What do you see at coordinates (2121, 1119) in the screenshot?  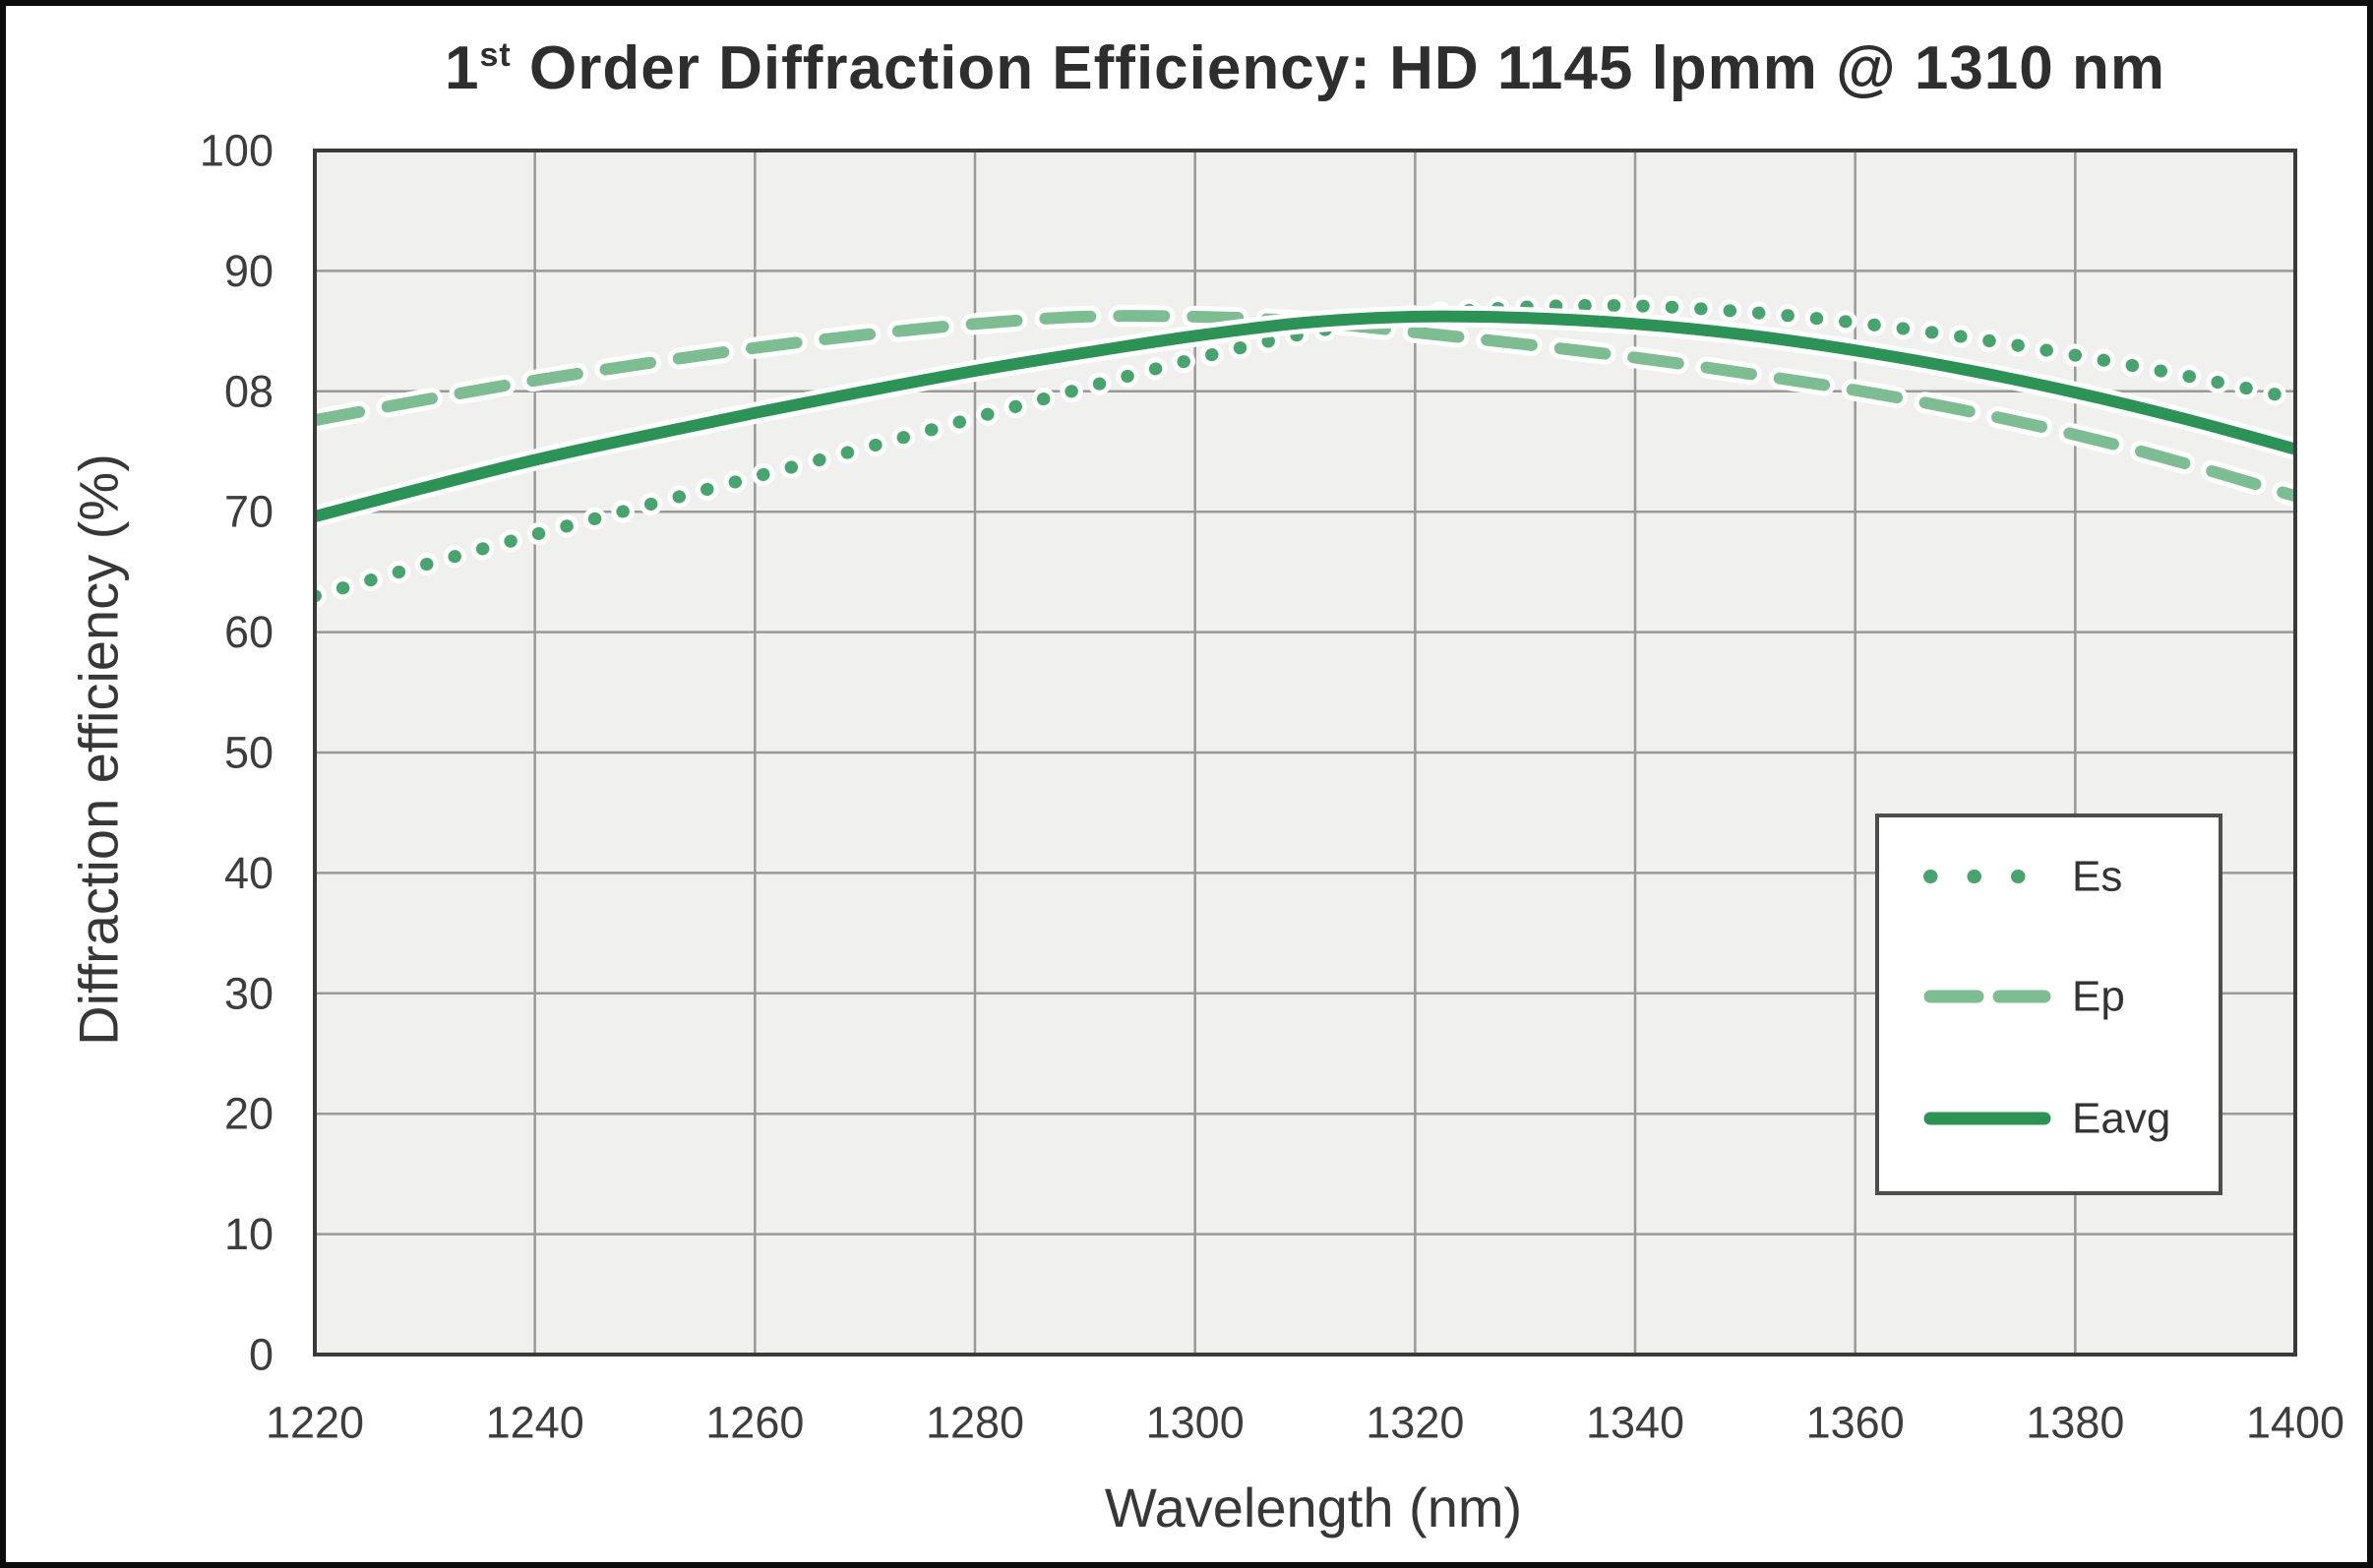 I see `legend-label-Eavg: Eavg` at bounding box center [2121, 1119].